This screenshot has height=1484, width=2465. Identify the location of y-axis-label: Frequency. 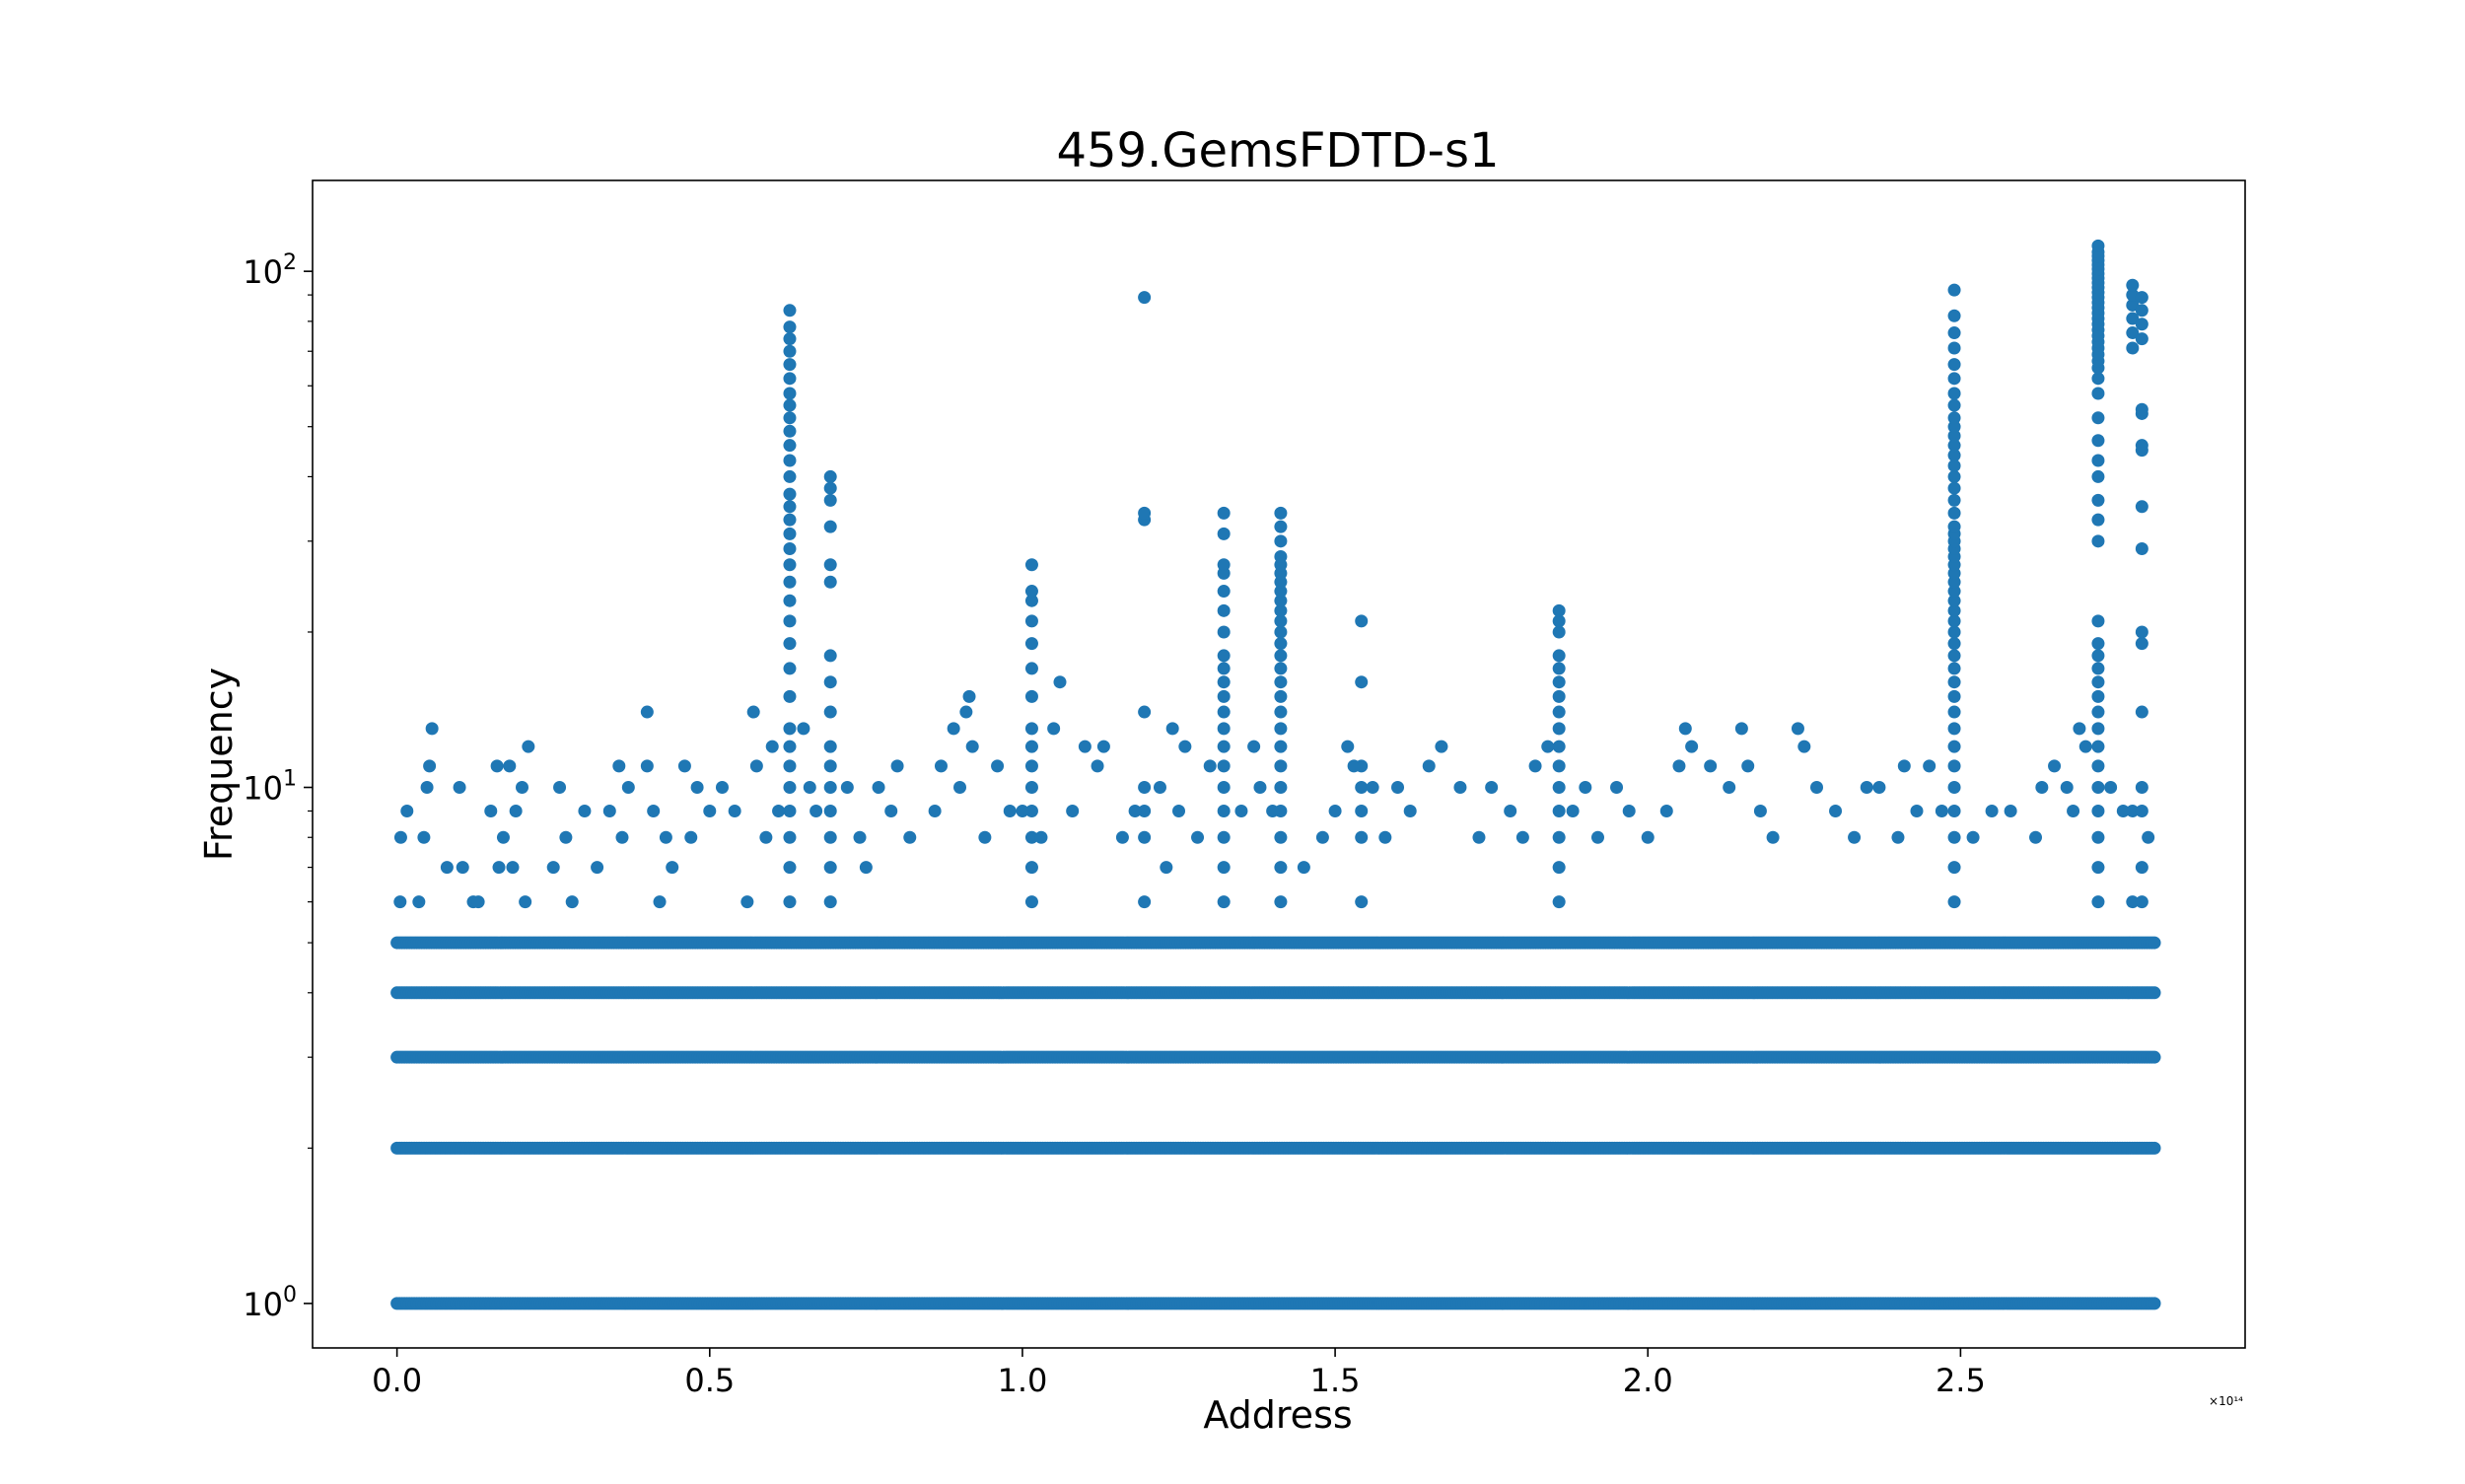
(219, 764).